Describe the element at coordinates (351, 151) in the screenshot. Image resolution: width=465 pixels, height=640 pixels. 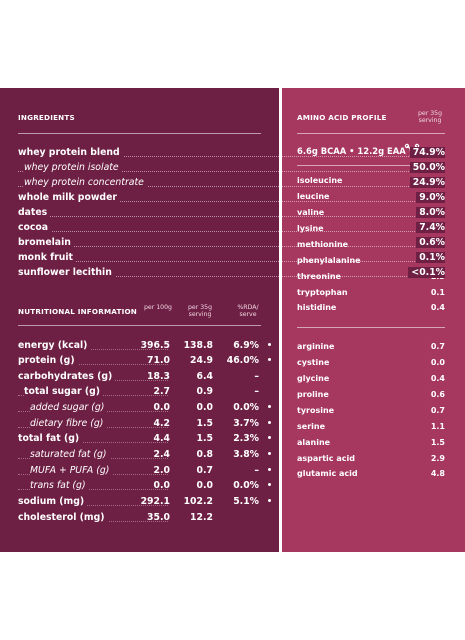
I see `bcaa-eaa-summary: 6.6g BCAA • 12.2g EAA` at that location.